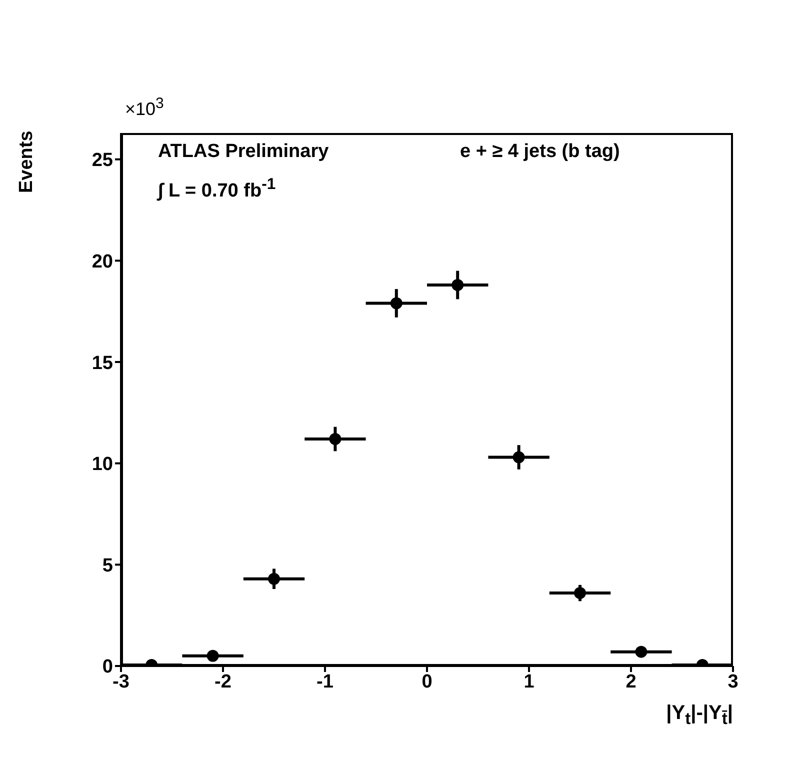 The width and height of the screenshot is (788, 763). Describe the element at coordinates (223, 681) in the screenshot. I see `x-tick-label: -2` at that location.